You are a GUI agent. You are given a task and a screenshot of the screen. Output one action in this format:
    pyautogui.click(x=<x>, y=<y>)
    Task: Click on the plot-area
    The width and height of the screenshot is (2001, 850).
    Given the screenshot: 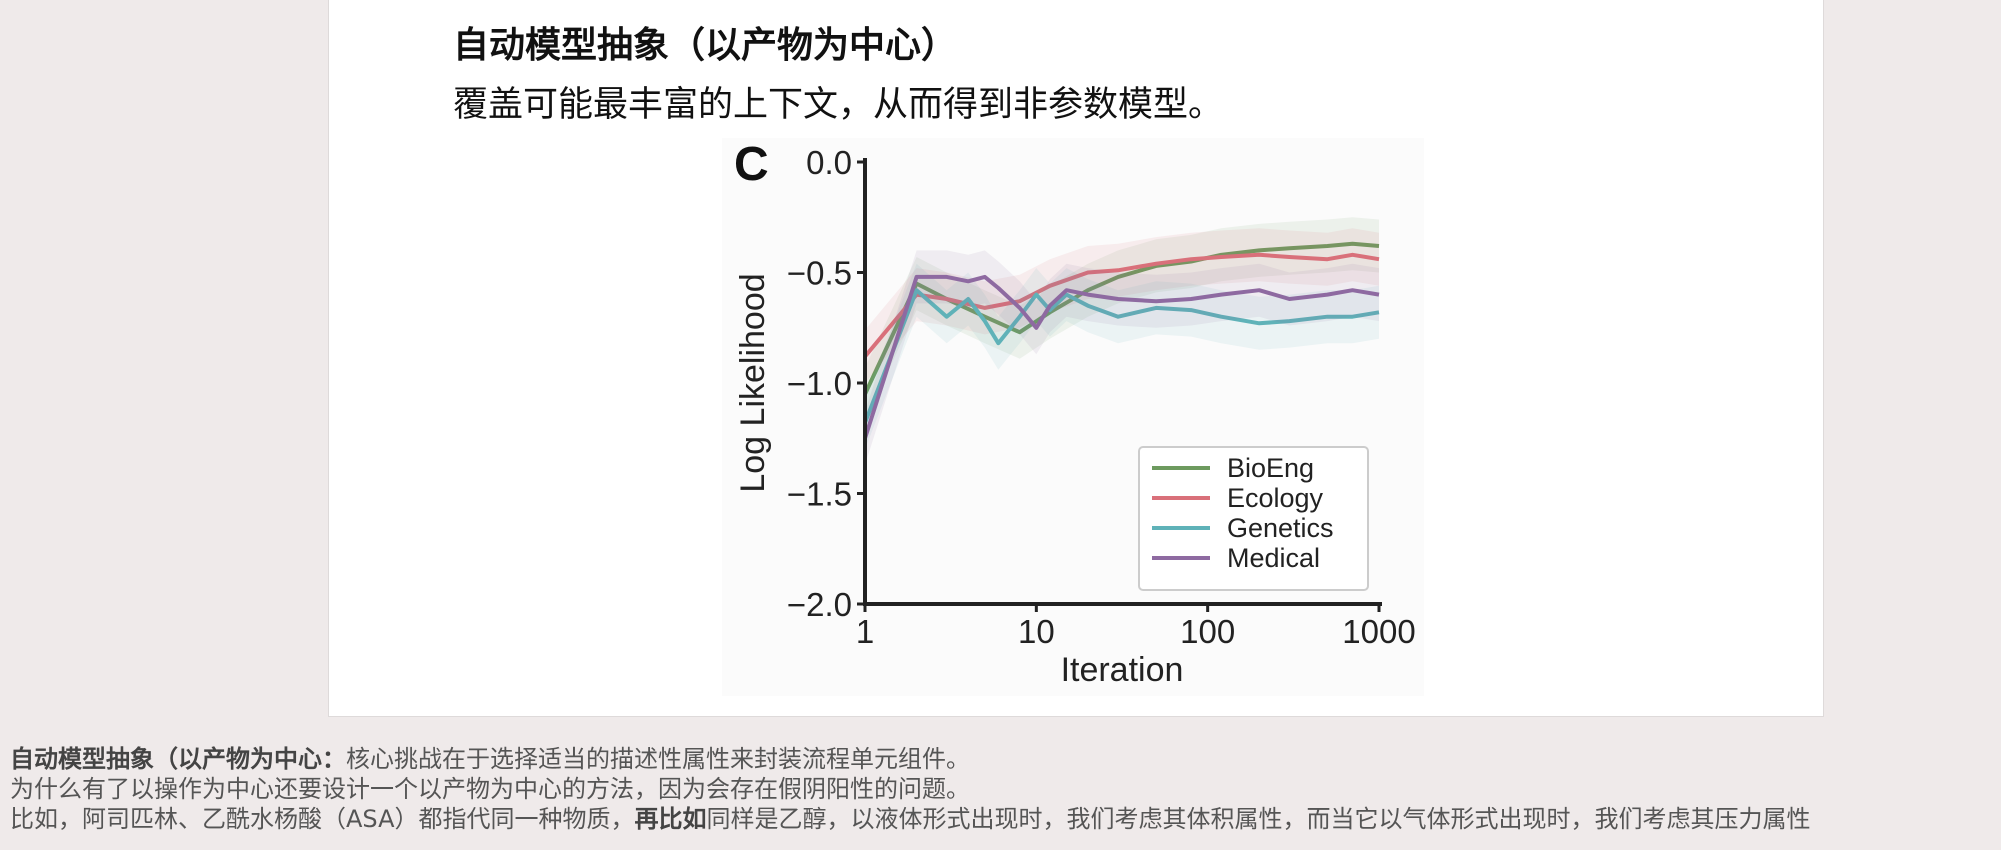 What is the action you would take?
    pyautogui.click(x=1121, y=341)
    